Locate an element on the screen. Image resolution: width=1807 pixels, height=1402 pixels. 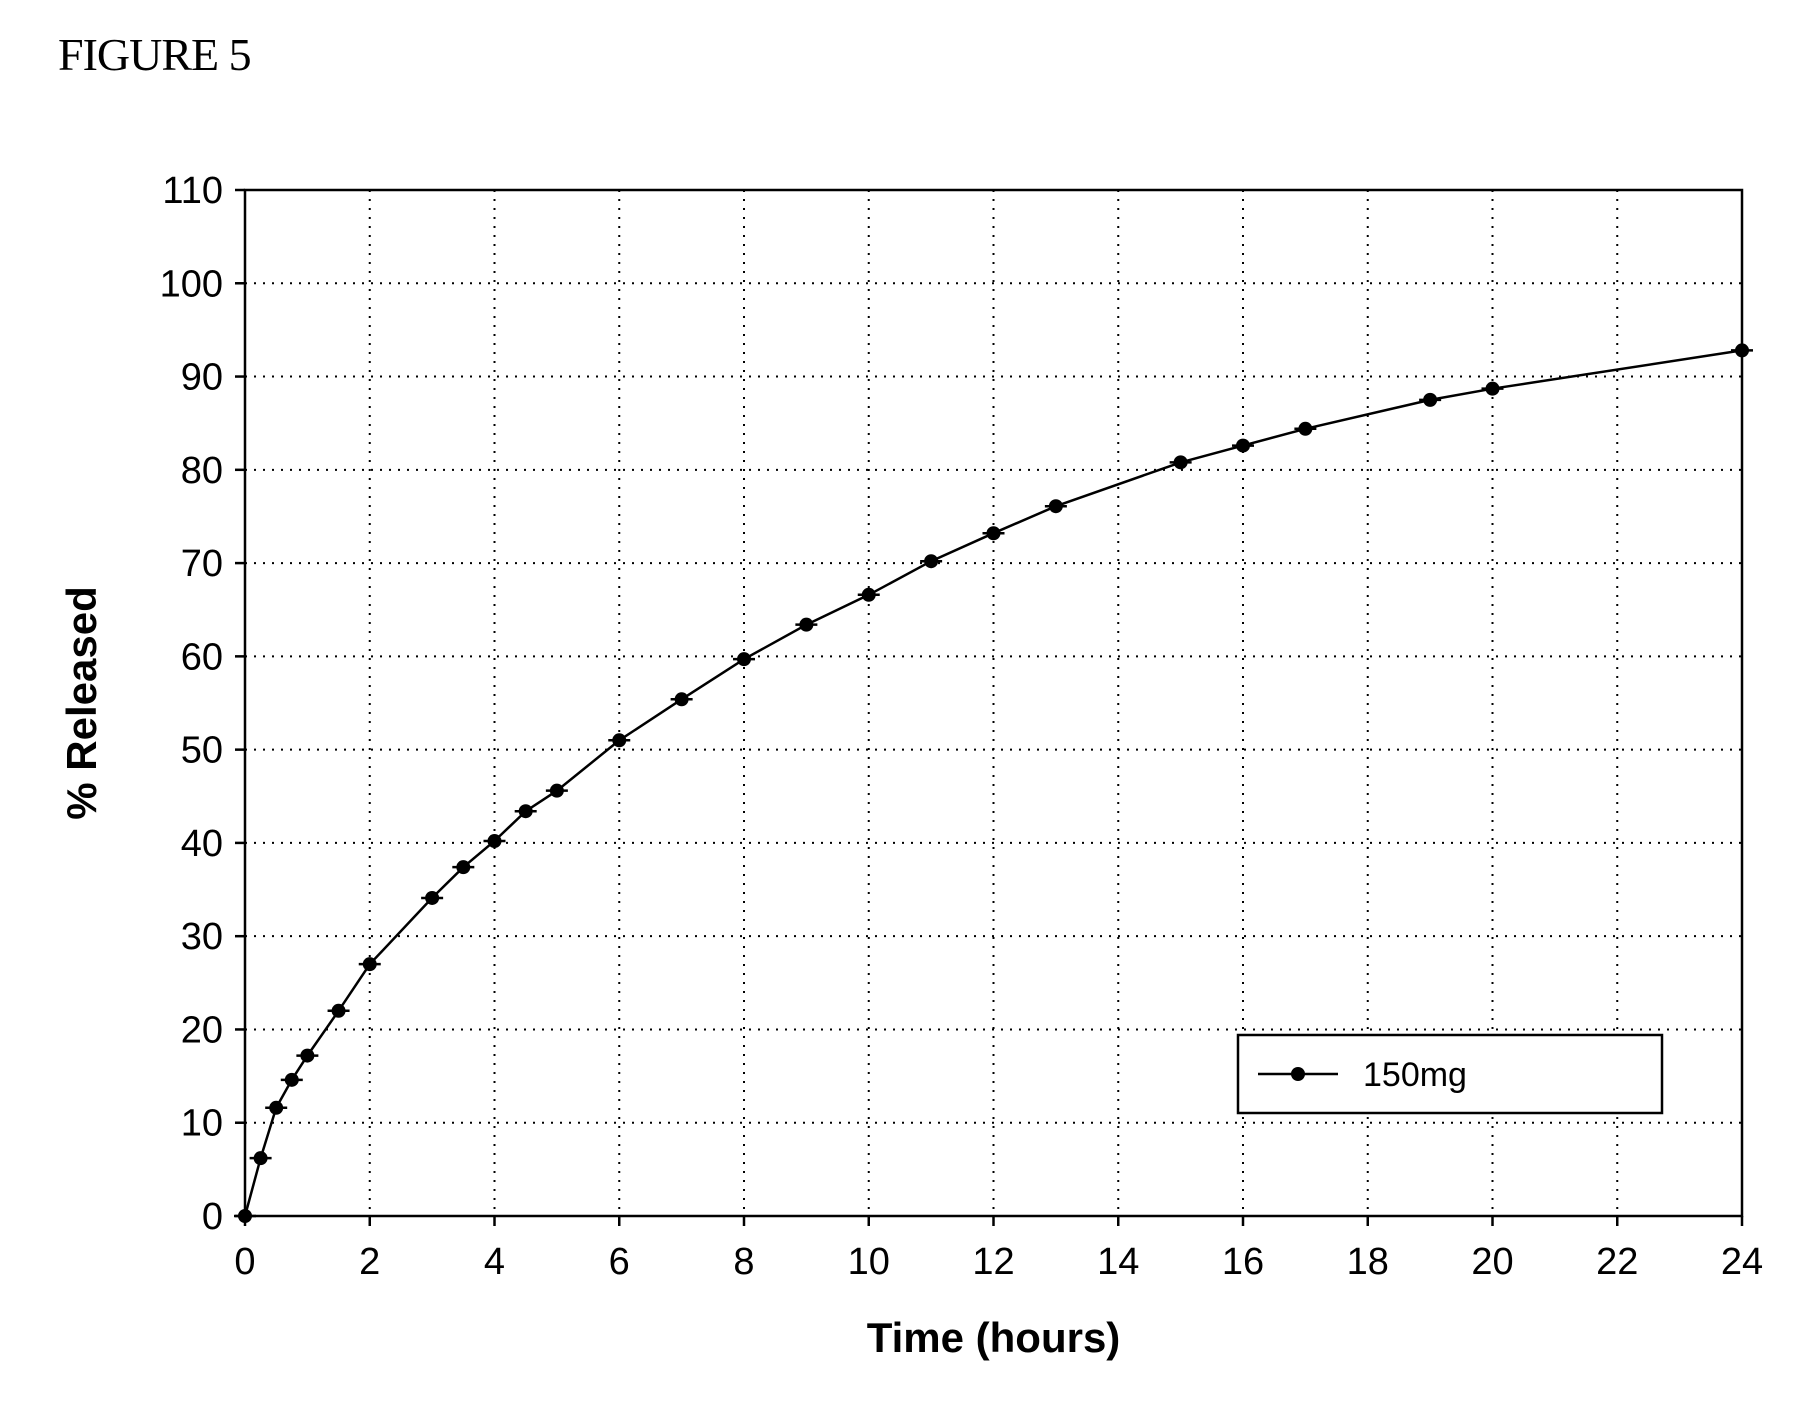
x-tick-label-18: 18 is located at coordinates (1368, 1262).